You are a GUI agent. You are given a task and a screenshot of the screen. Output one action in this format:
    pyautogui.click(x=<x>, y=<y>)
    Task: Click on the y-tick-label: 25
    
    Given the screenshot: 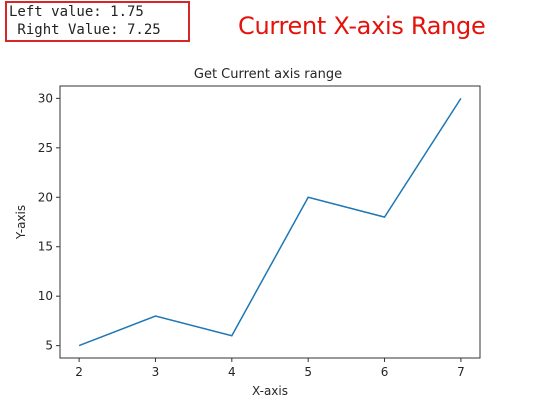 What is the action you would take?
    pyautogui.click(x=45, y=148)
    